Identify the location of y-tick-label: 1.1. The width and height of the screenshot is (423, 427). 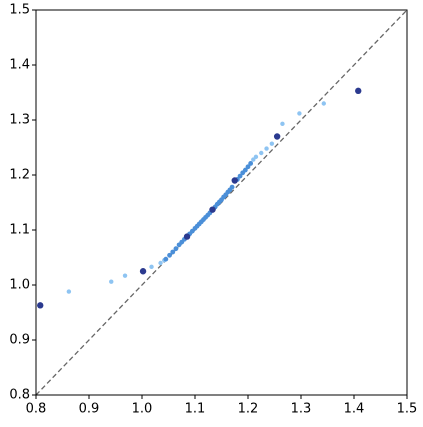
(19, 230).